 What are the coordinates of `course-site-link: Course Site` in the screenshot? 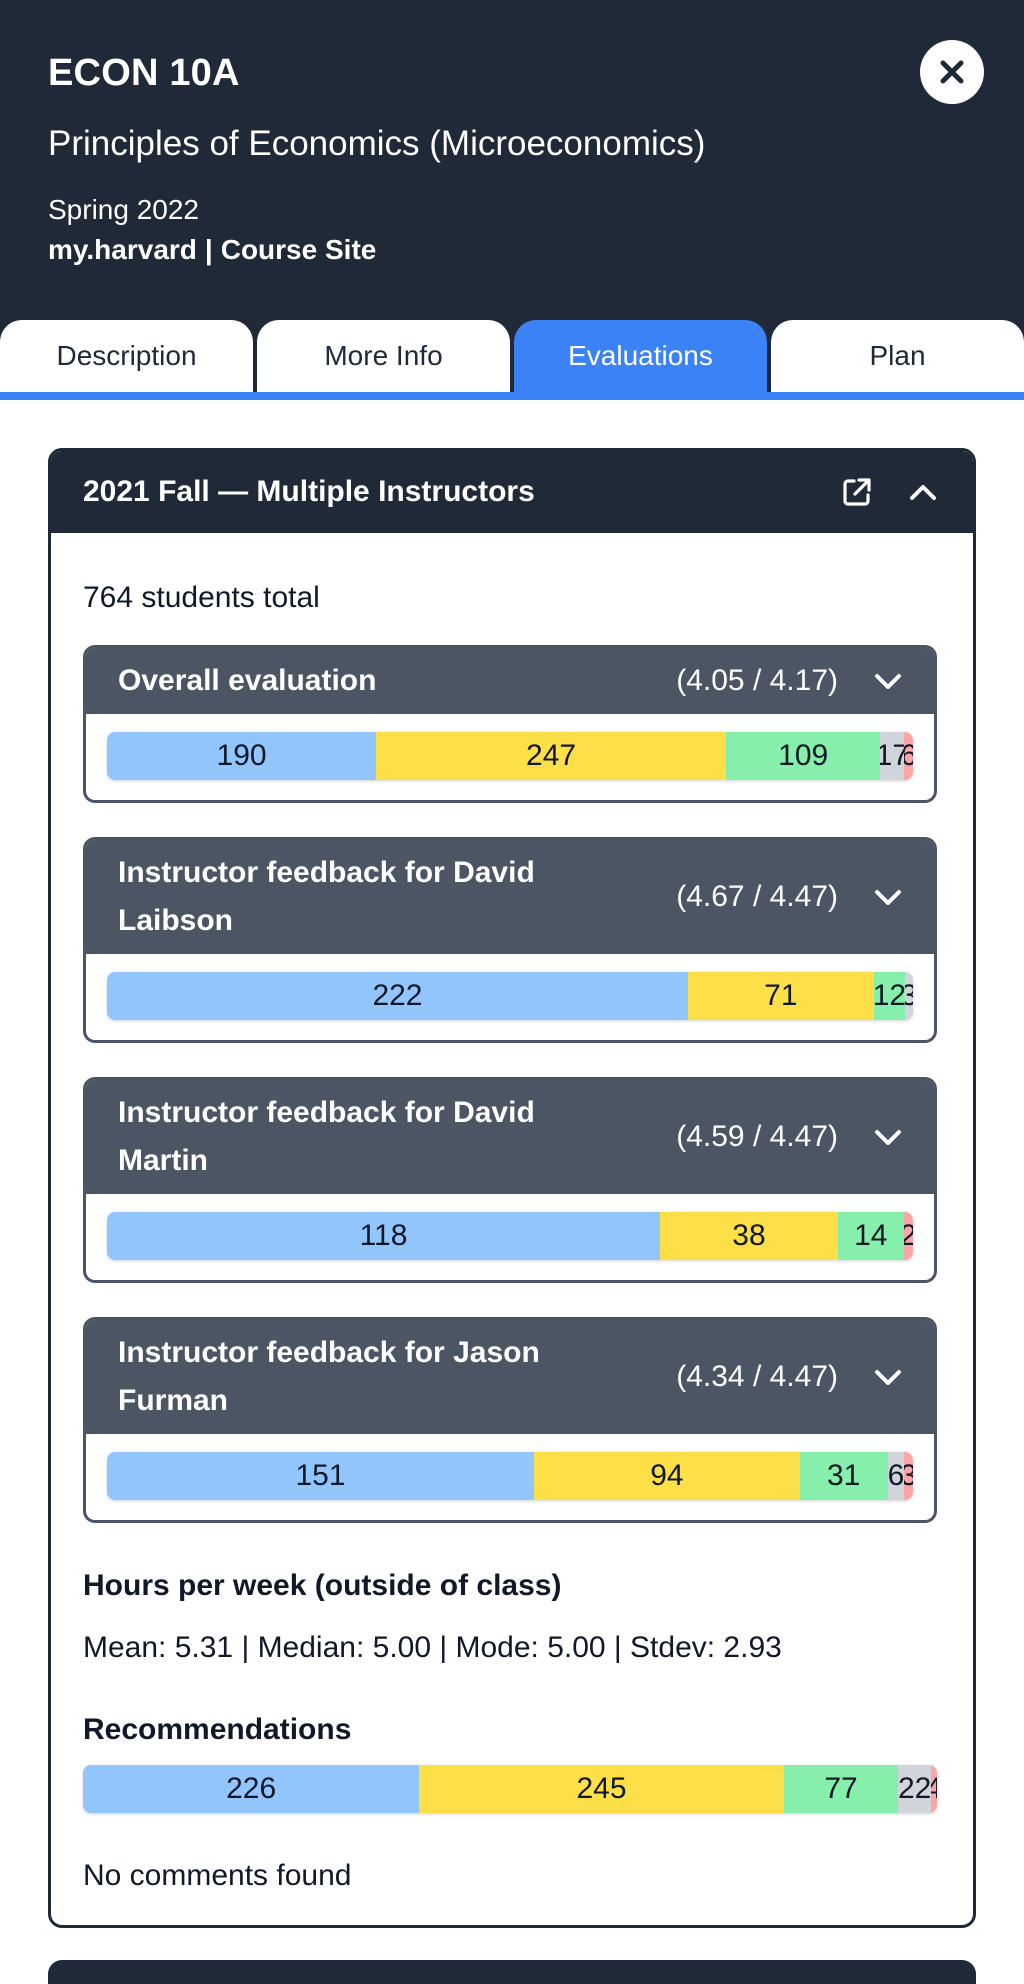 It's located at (298, 249).